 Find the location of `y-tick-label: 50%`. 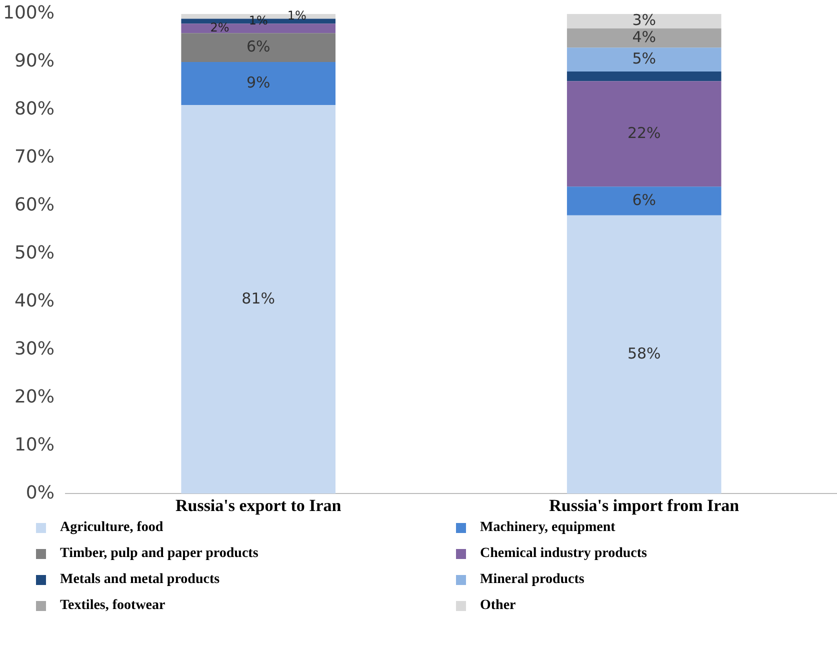

y-tick-label: 50% is located at coordinates (34, 253).